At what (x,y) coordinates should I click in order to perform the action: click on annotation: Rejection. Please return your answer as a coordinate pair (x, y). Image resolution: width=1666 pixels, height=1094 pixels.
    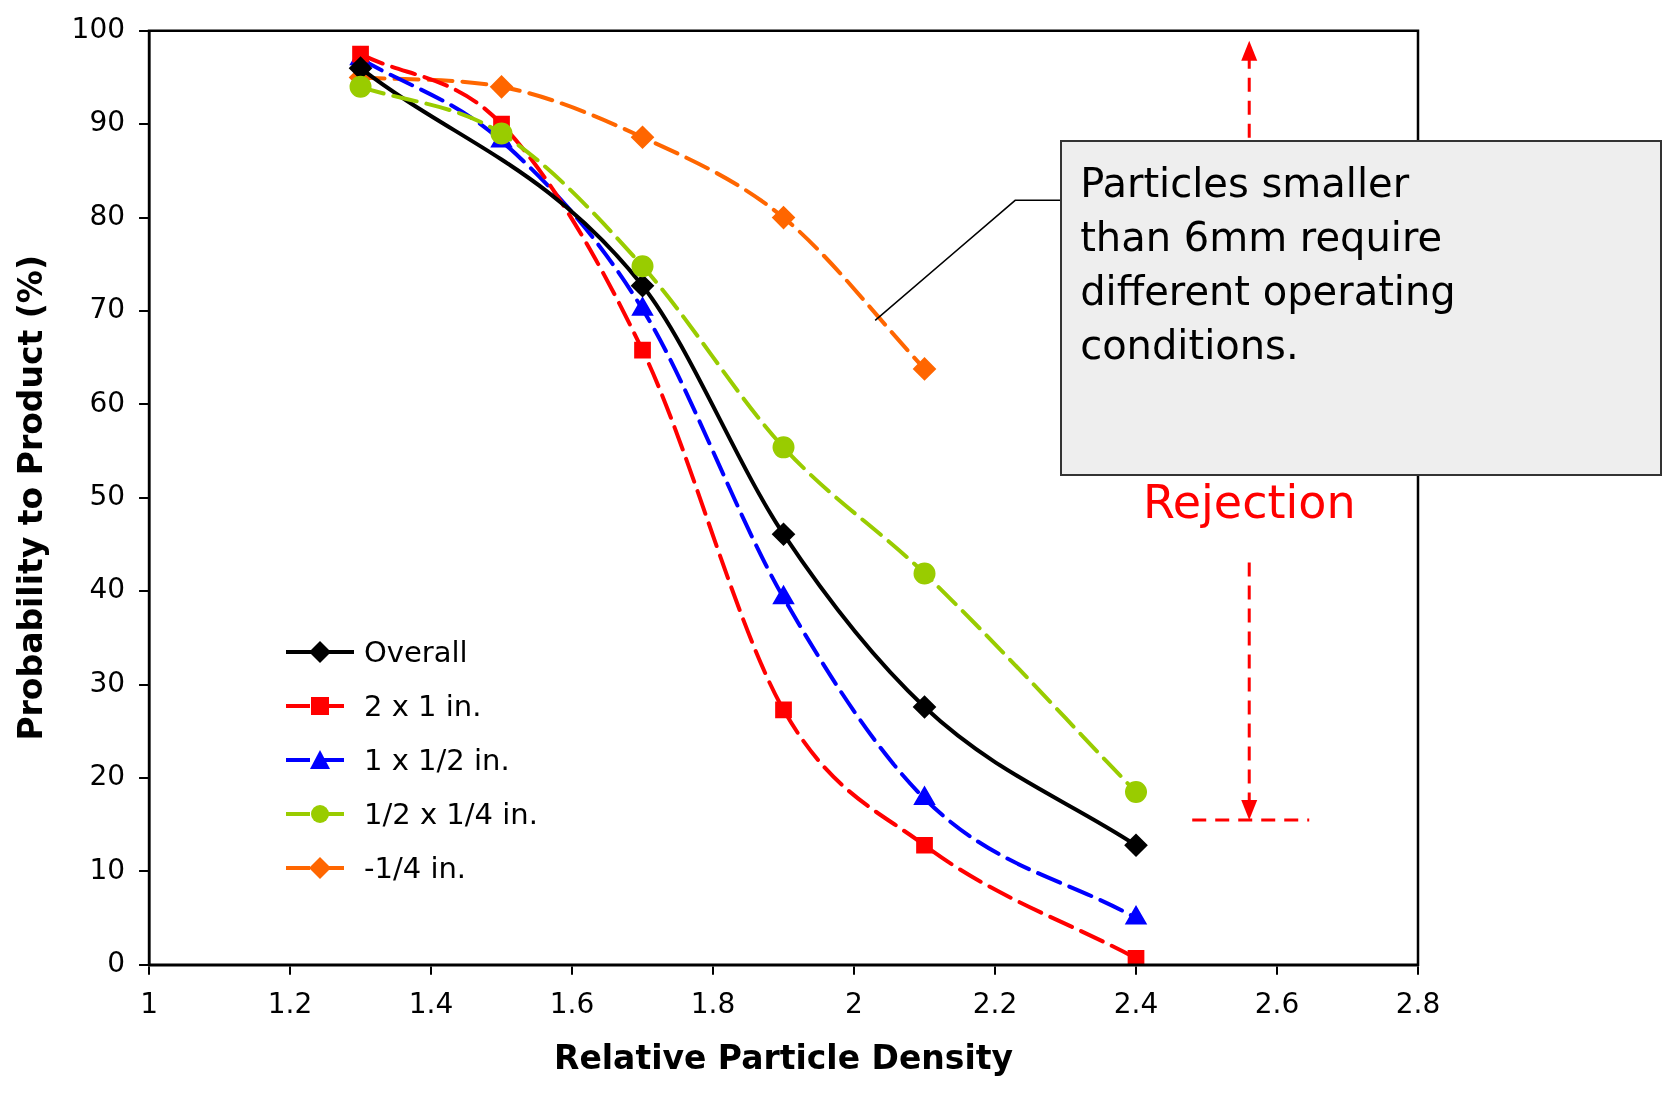
    Looking at the image, I should click on (1249, 502).